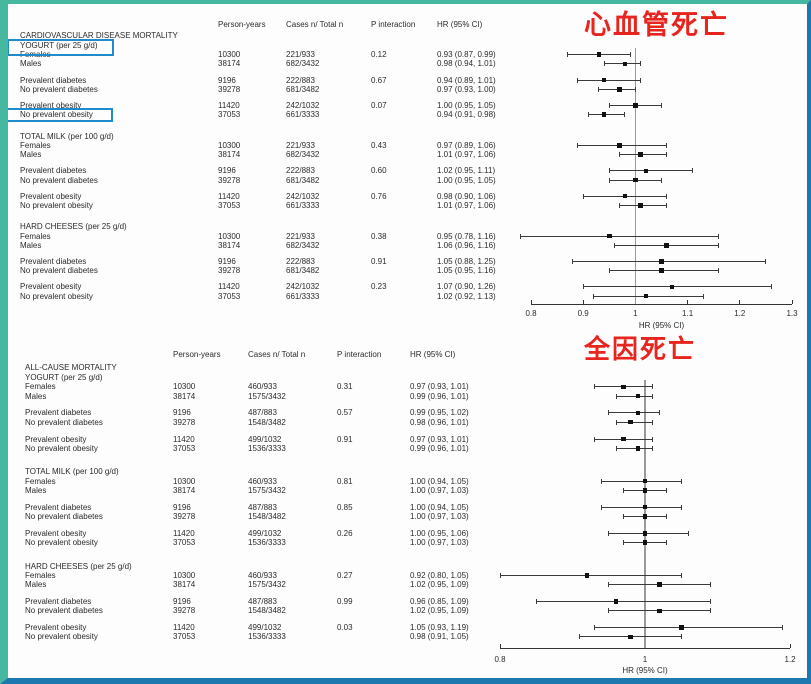 The height and width of the screenshot is (684, 811). Describe the element at coordinates (71, 367) in the screenshot. I see `section-title: ALL-CAUSE MORTALITY` at that location.